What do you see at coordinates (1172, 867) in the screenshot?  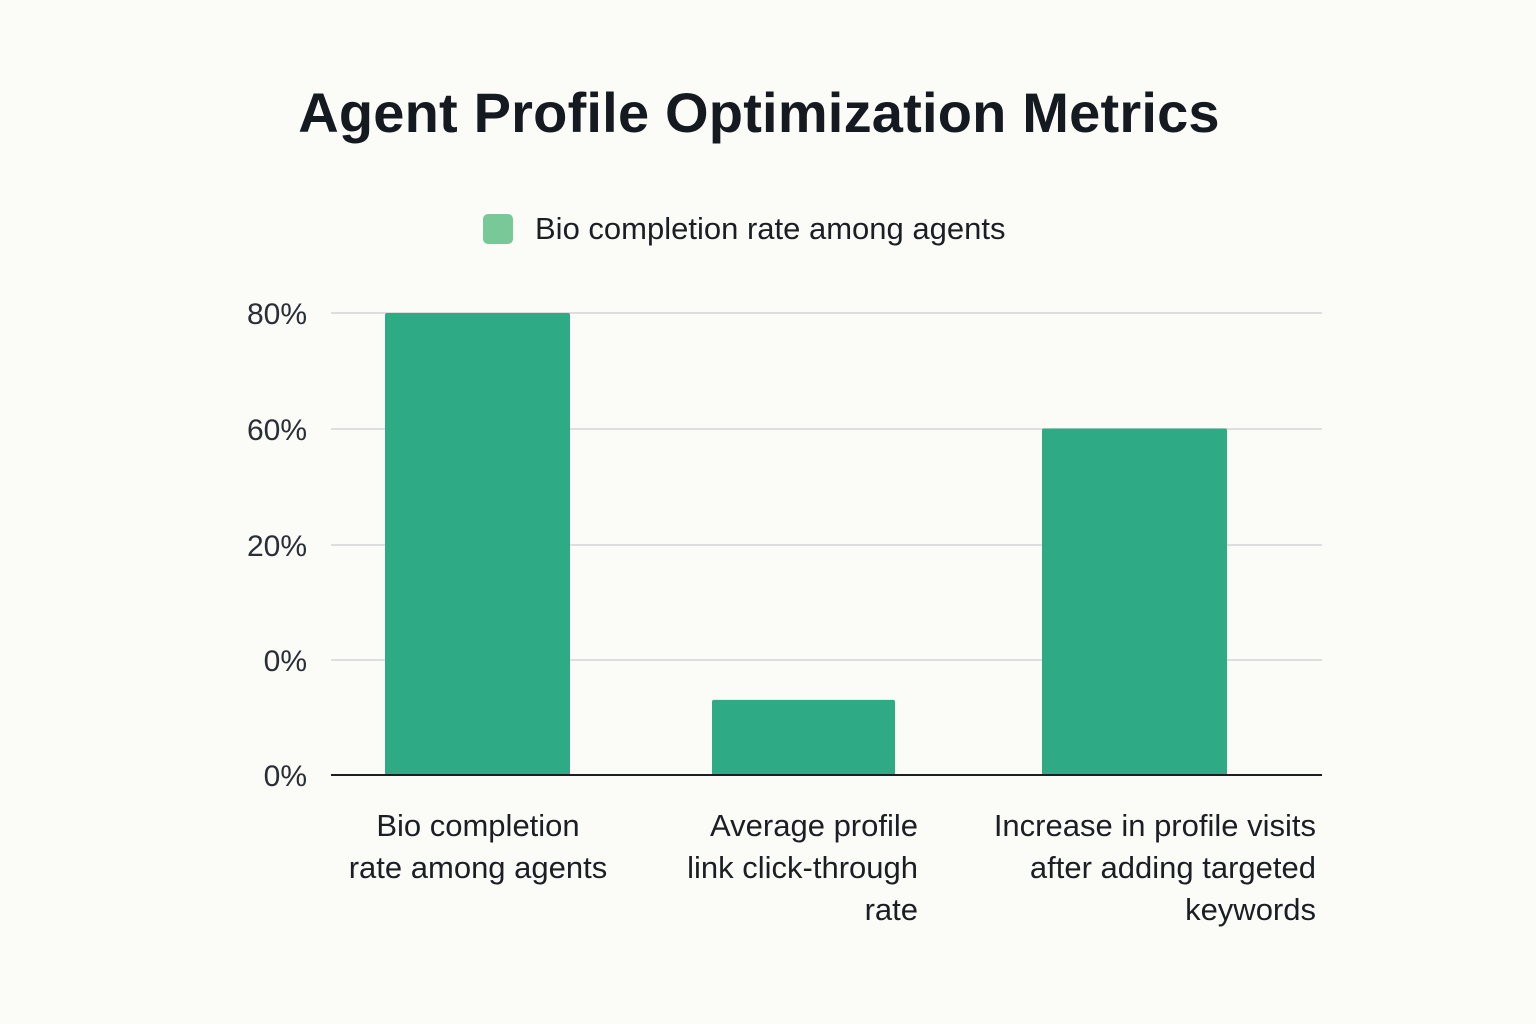 I see `x-category-label-line: after adding targeted` at bounding box center [1172, 867].